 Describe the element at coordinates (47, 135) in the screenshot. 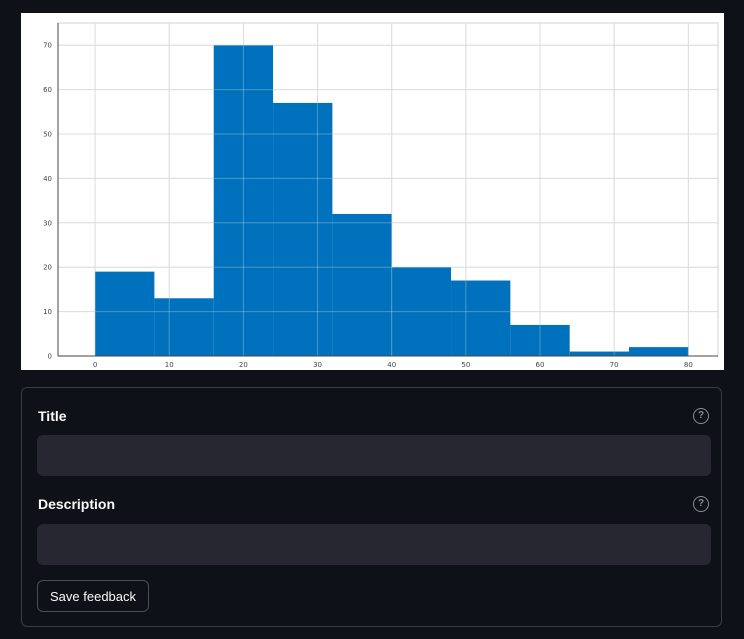

I see `y-tick-label: 50` at that location.